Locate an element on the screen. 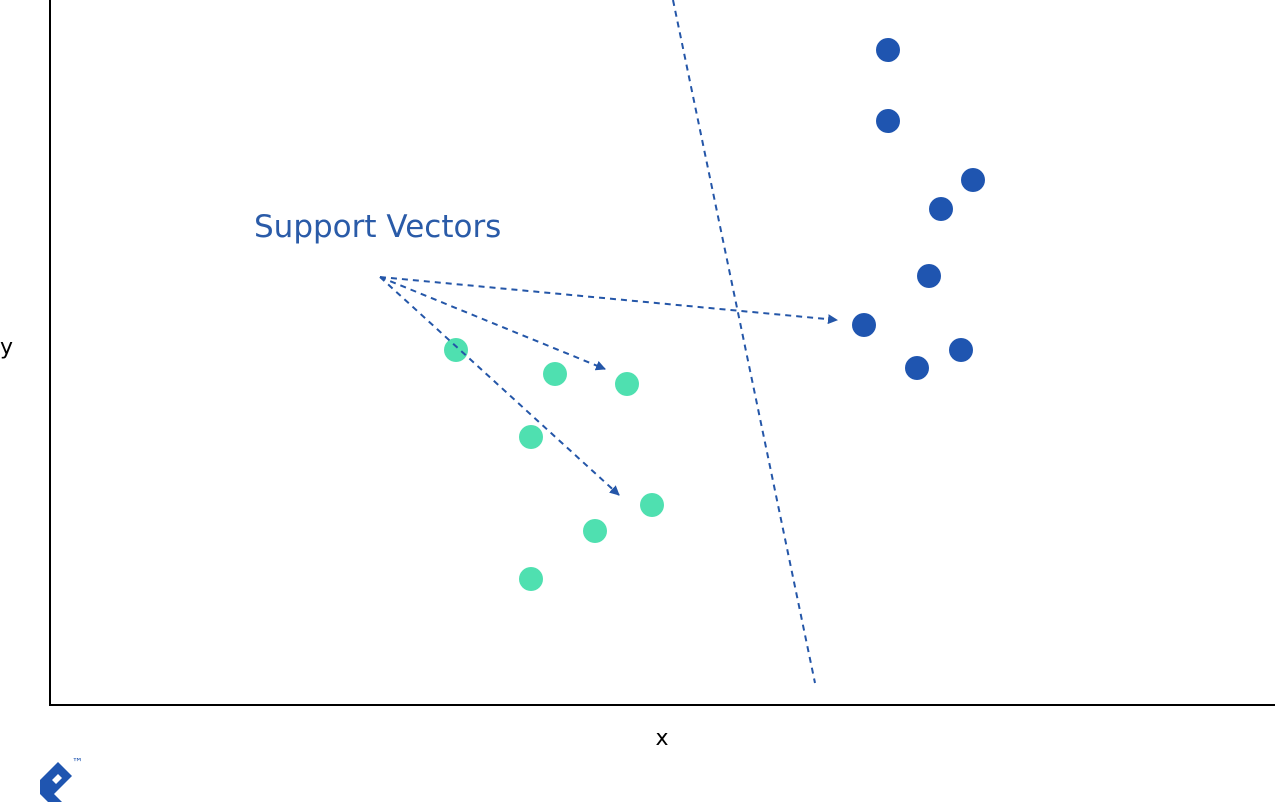 This screenshot has width=1280, height=802. blue-class is located at coordinates (918, 209).